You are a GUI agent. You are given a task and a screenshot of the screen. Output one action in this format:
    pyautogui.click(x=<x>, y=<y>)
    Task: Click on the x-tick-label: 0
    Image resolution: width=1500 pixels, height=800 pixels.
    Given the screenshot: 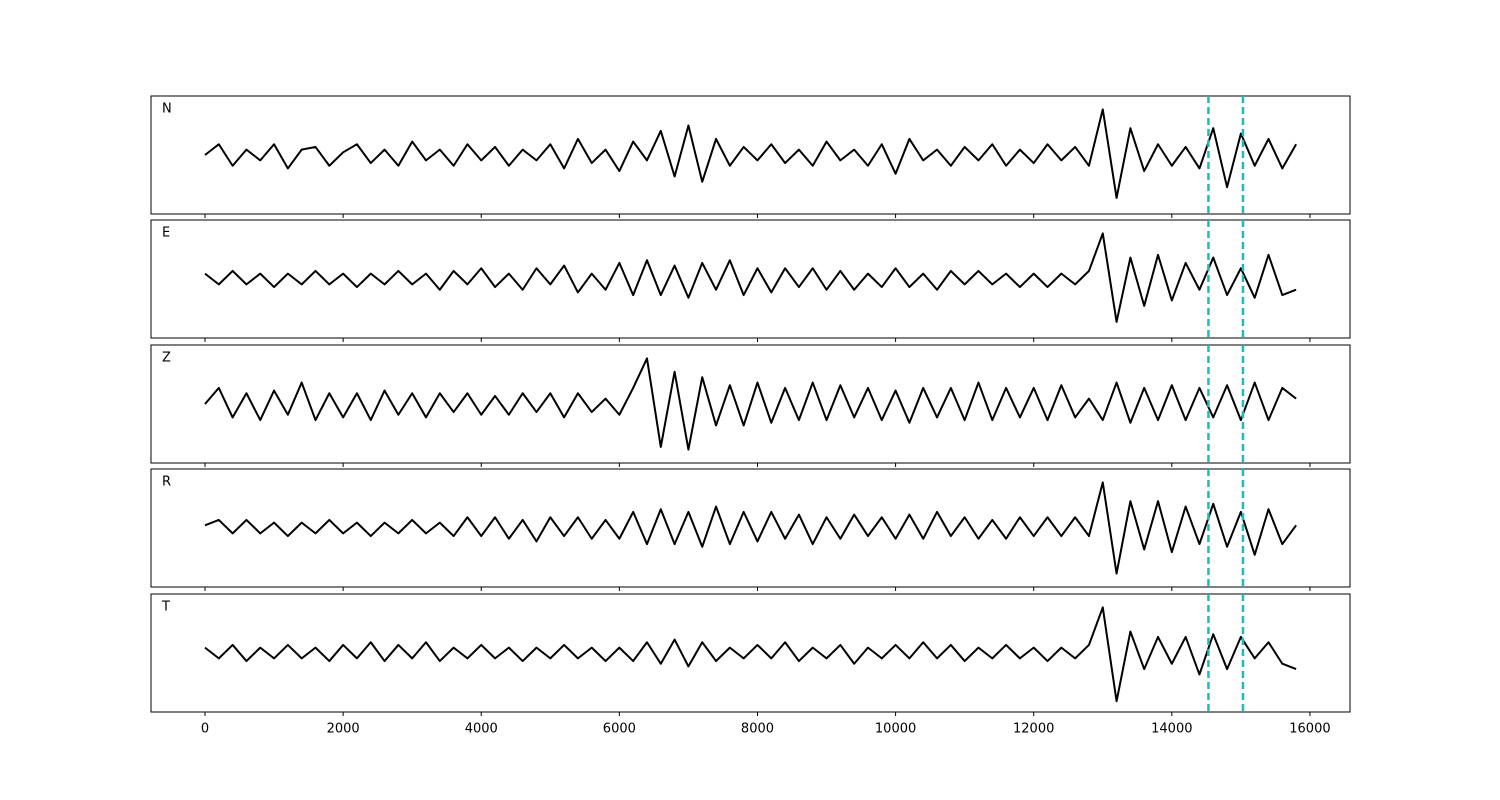 What is the action you would take?
    pyautogui.click(x=205, y=729)
    